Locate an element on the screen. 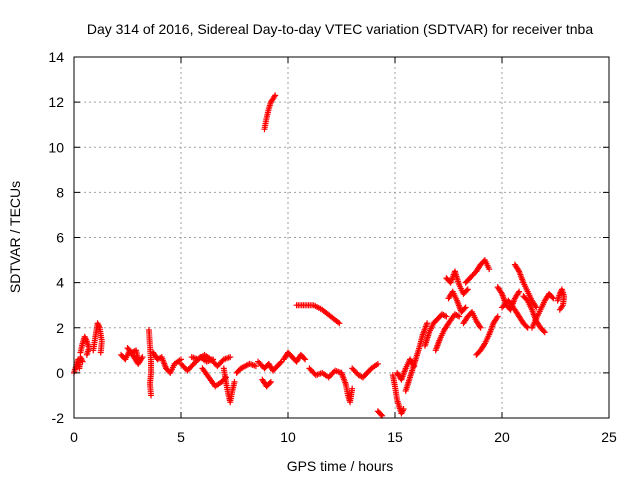 Image resolution: width=640 pixels, height=480 pixels. y-tick-label: 4 is located at coordinates (60, 283).